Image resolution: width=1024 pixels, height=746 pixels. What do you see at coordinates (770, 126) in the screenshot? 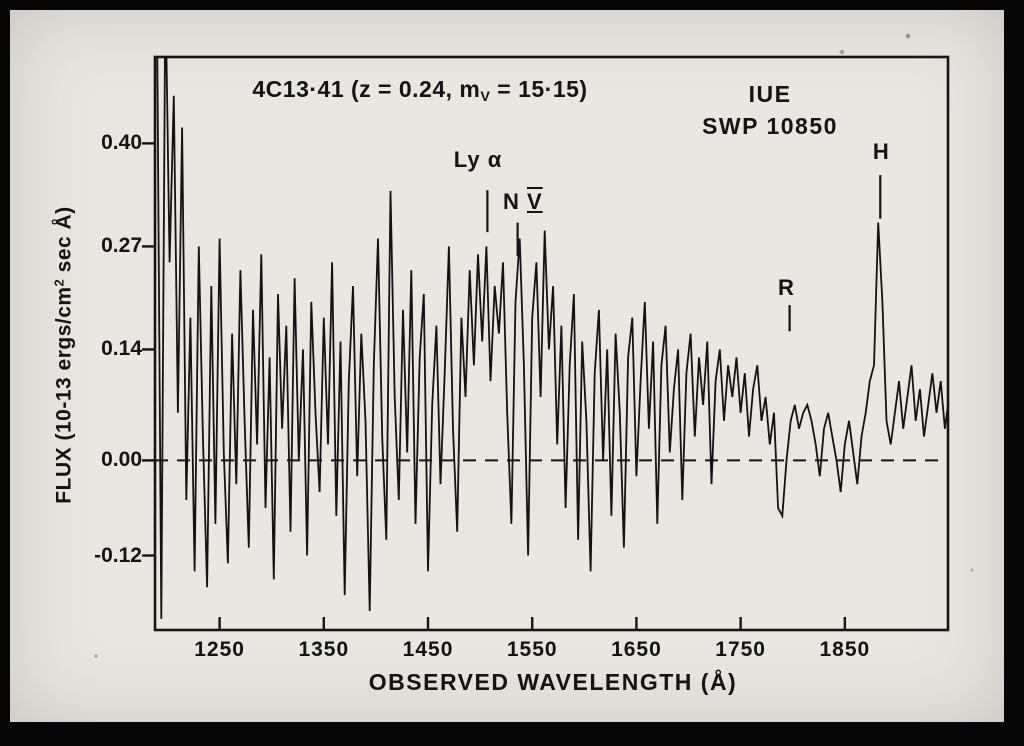
I see `exposure-id: SWP 10850` at bounding box center [770, 126].